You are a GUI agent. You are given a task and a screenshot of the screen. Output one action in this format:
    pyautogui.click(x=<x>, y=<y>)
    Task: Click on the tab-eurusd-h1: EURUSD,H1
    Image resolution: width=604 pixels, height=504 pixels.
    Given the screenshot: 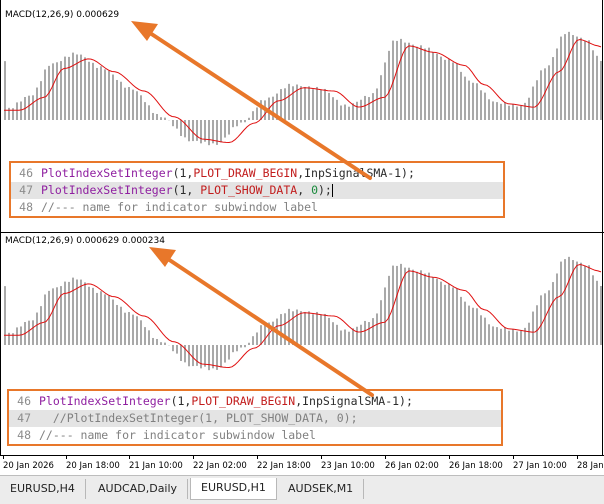 What is the action you would take?
    pyautogui.click(x=233, y=489)
    